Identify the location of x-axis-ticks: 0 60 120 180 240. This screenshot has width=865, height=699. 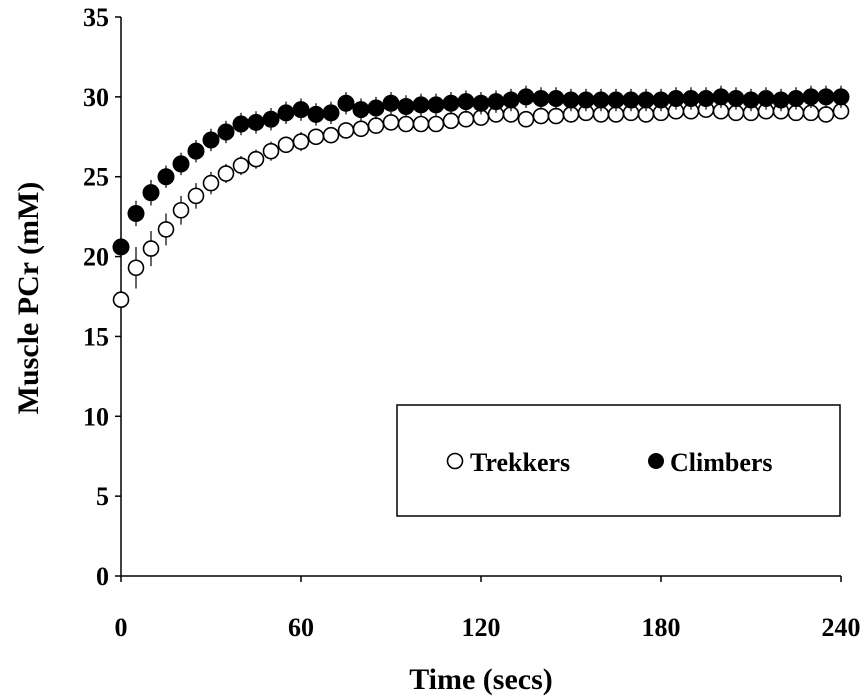
(488, 609).